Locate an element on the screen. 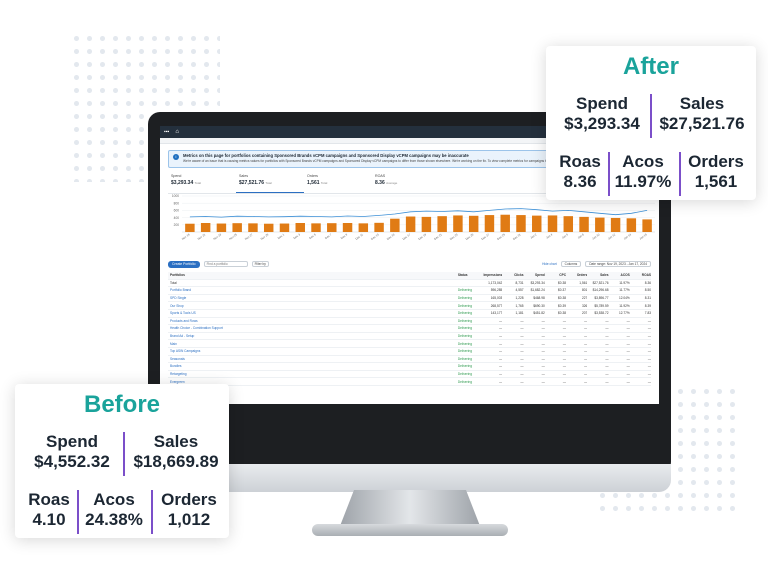 The height and width of the screenshot is (576, 768). table-cell: 12.77% is located at coordinates (624, 313).